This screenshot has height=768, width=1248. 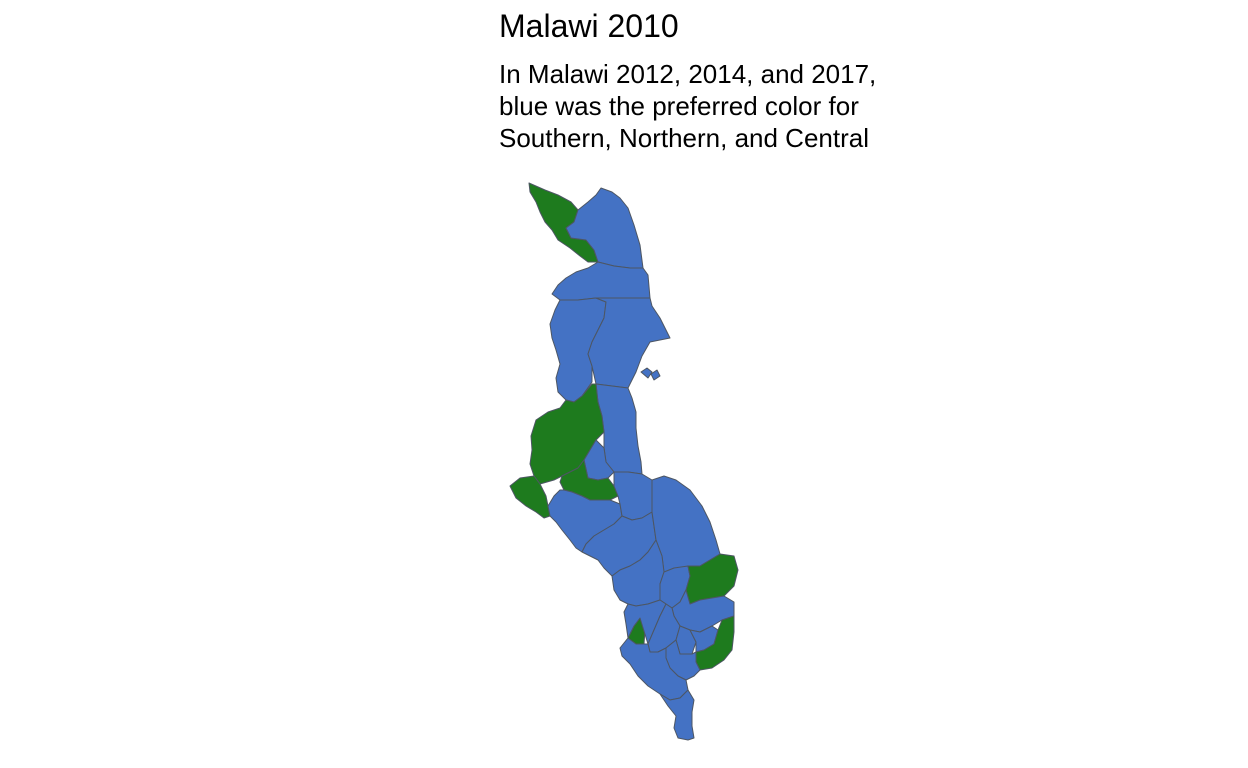 What do you see at coordinates (604, 228) in the screenshot?
I see `region-karonga` at bounding box center [604, 228].